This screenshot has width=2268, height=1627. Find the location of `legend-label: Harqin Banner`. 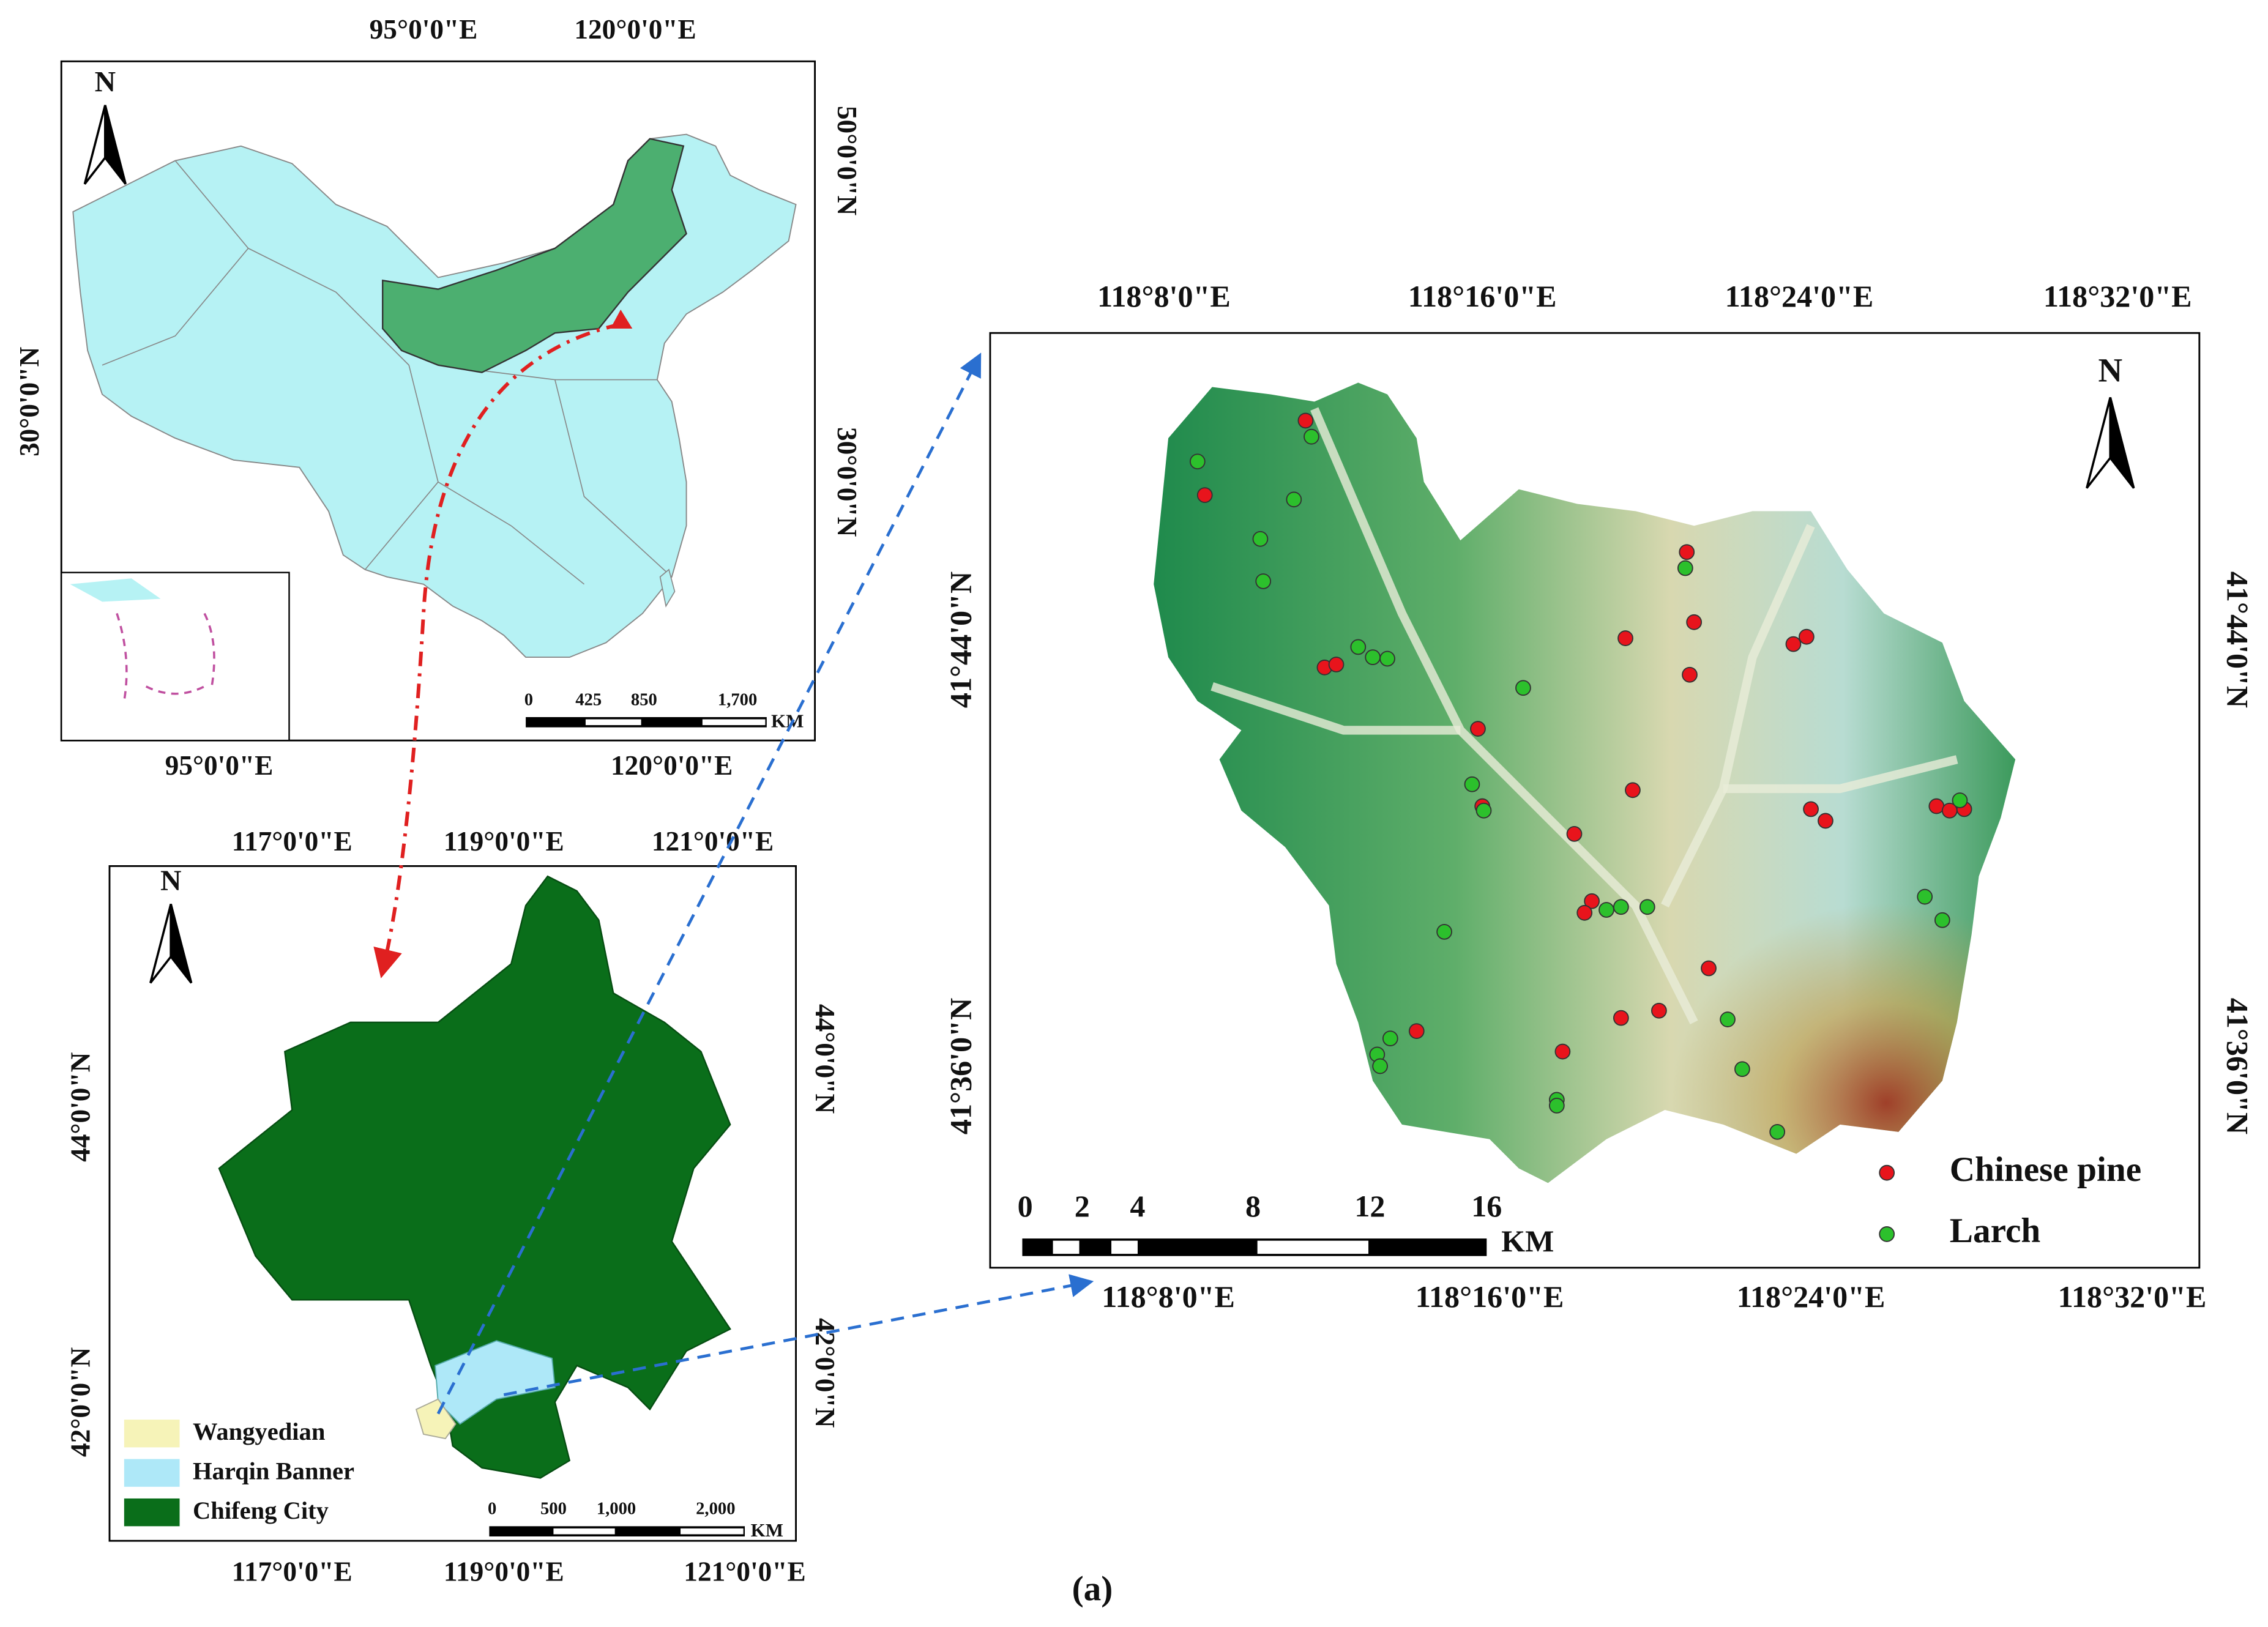

legend-label: Harqin Banner is located at coordinates (273, 1471).